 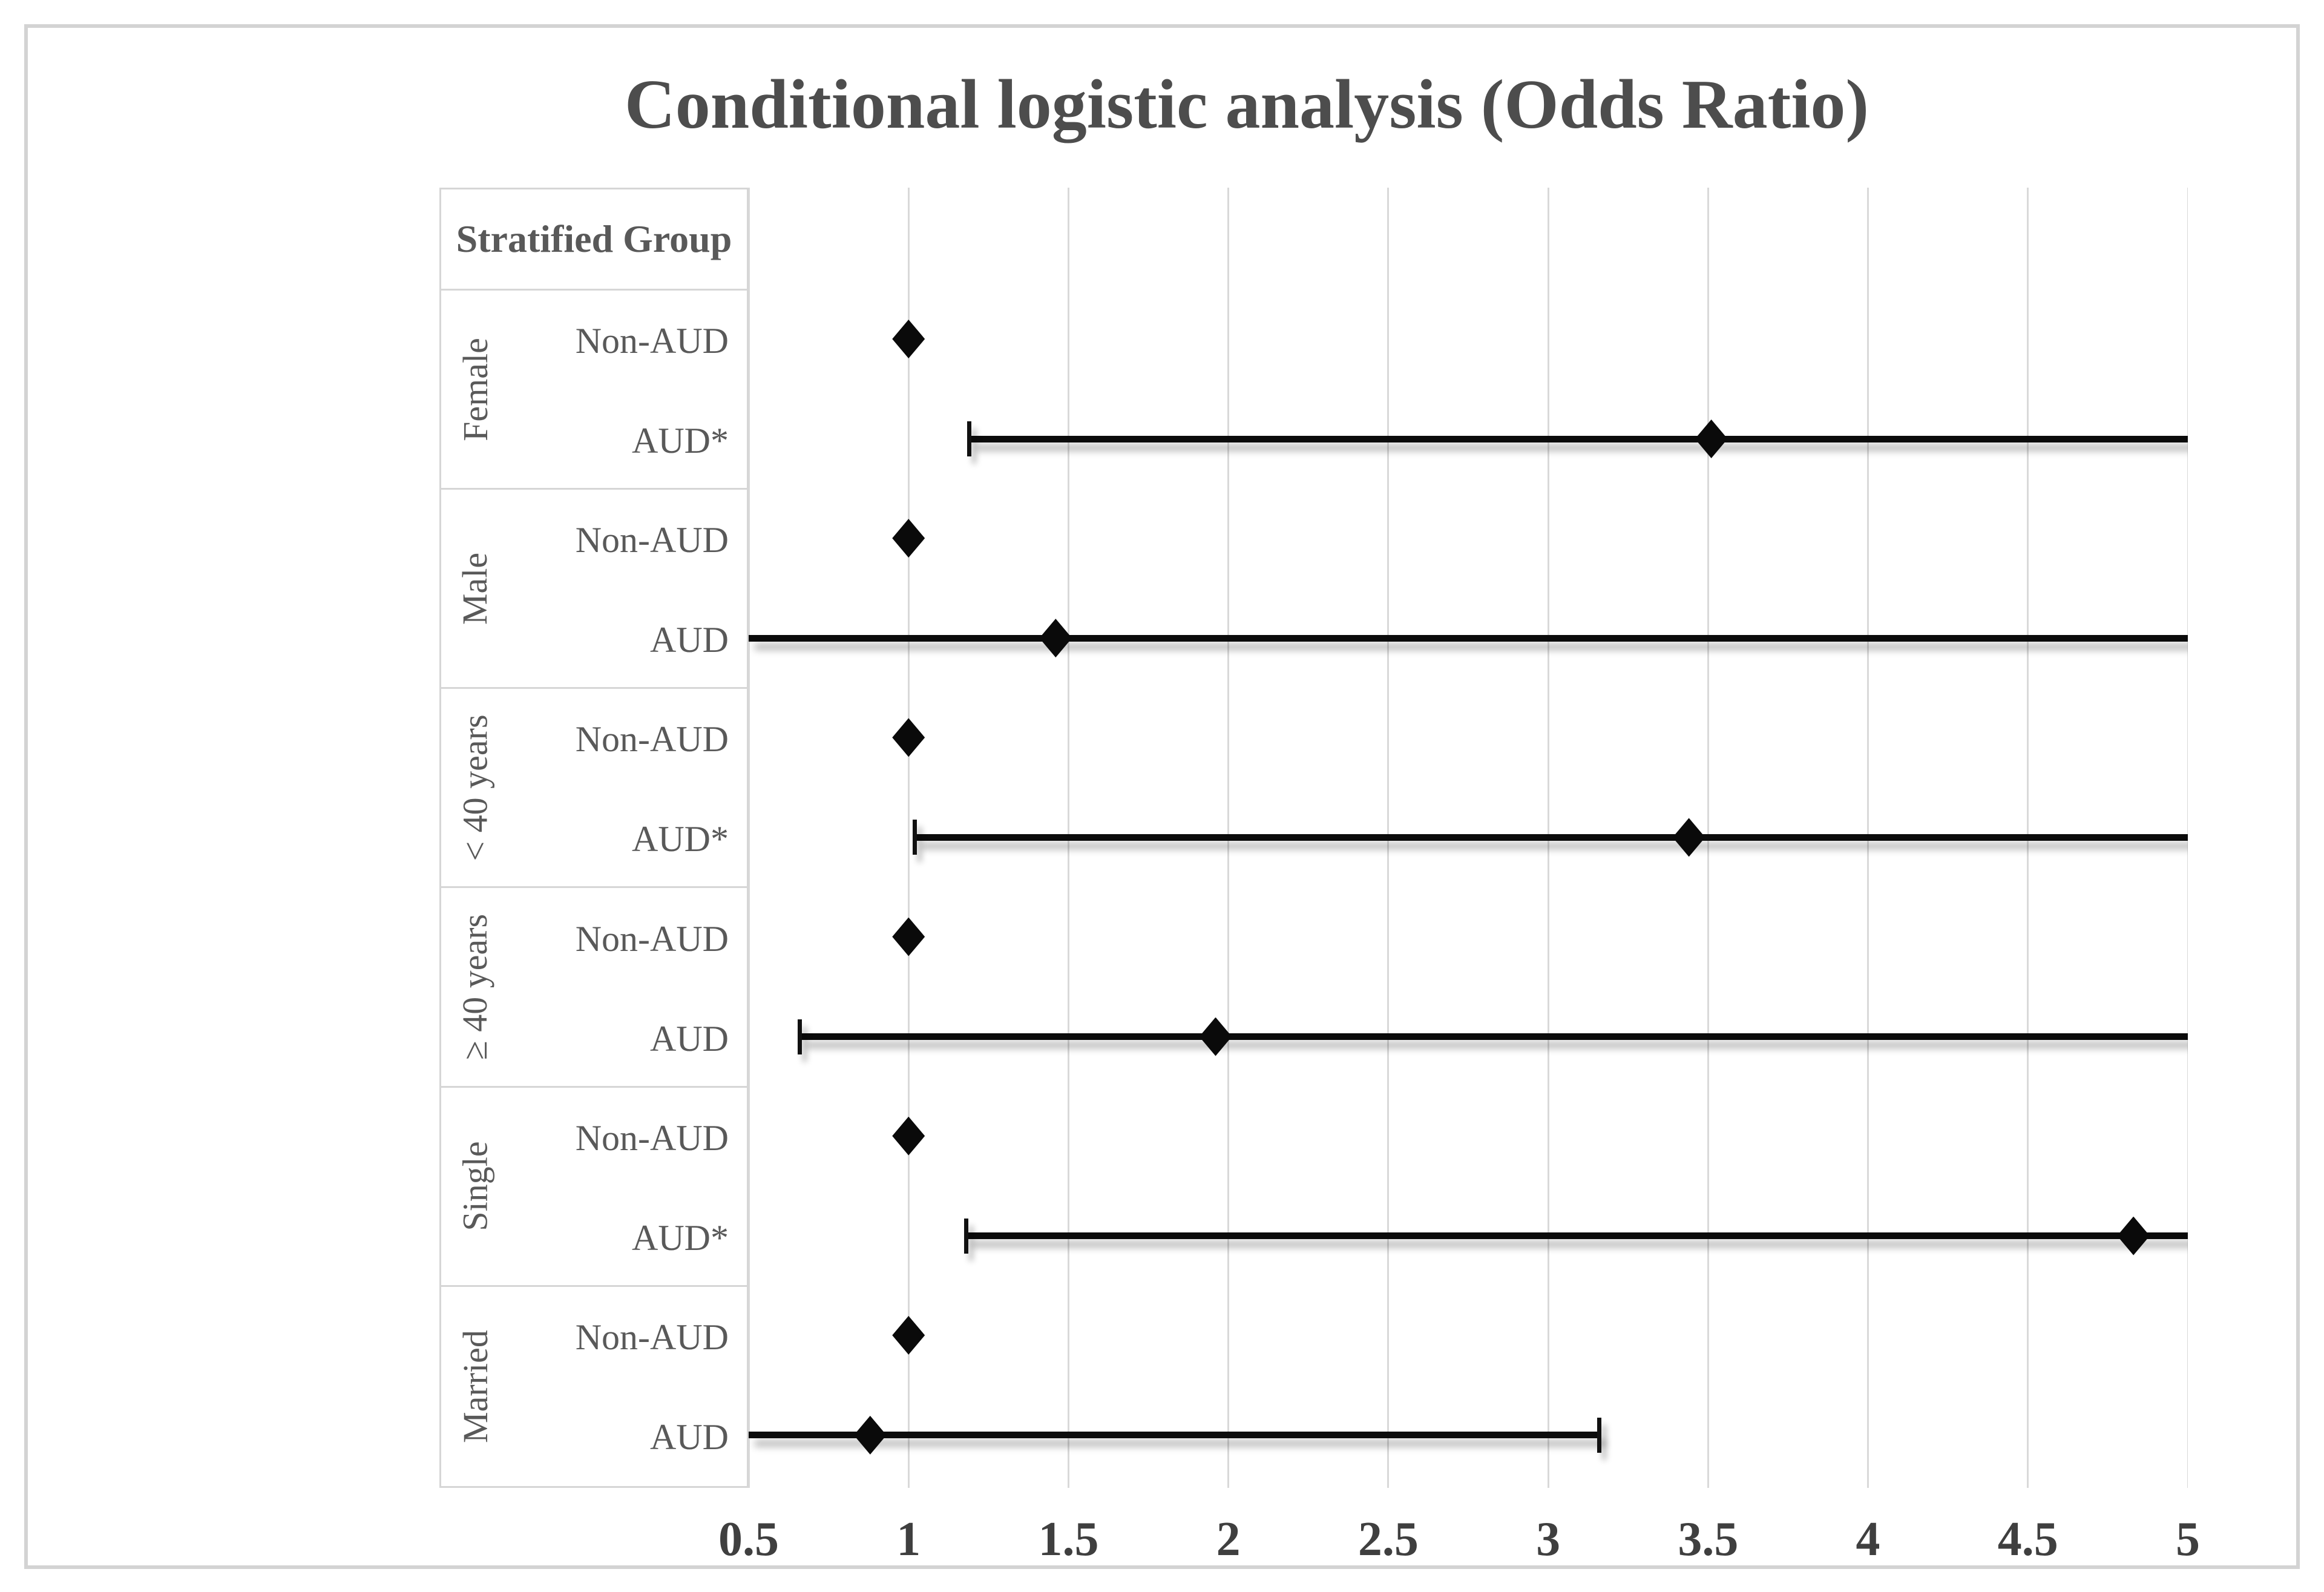 What do you see at coordinates (594, 1386) in the screenshot?
I see `group-section: Married Non-AUD AUD` at bounding box center [594, 1386].